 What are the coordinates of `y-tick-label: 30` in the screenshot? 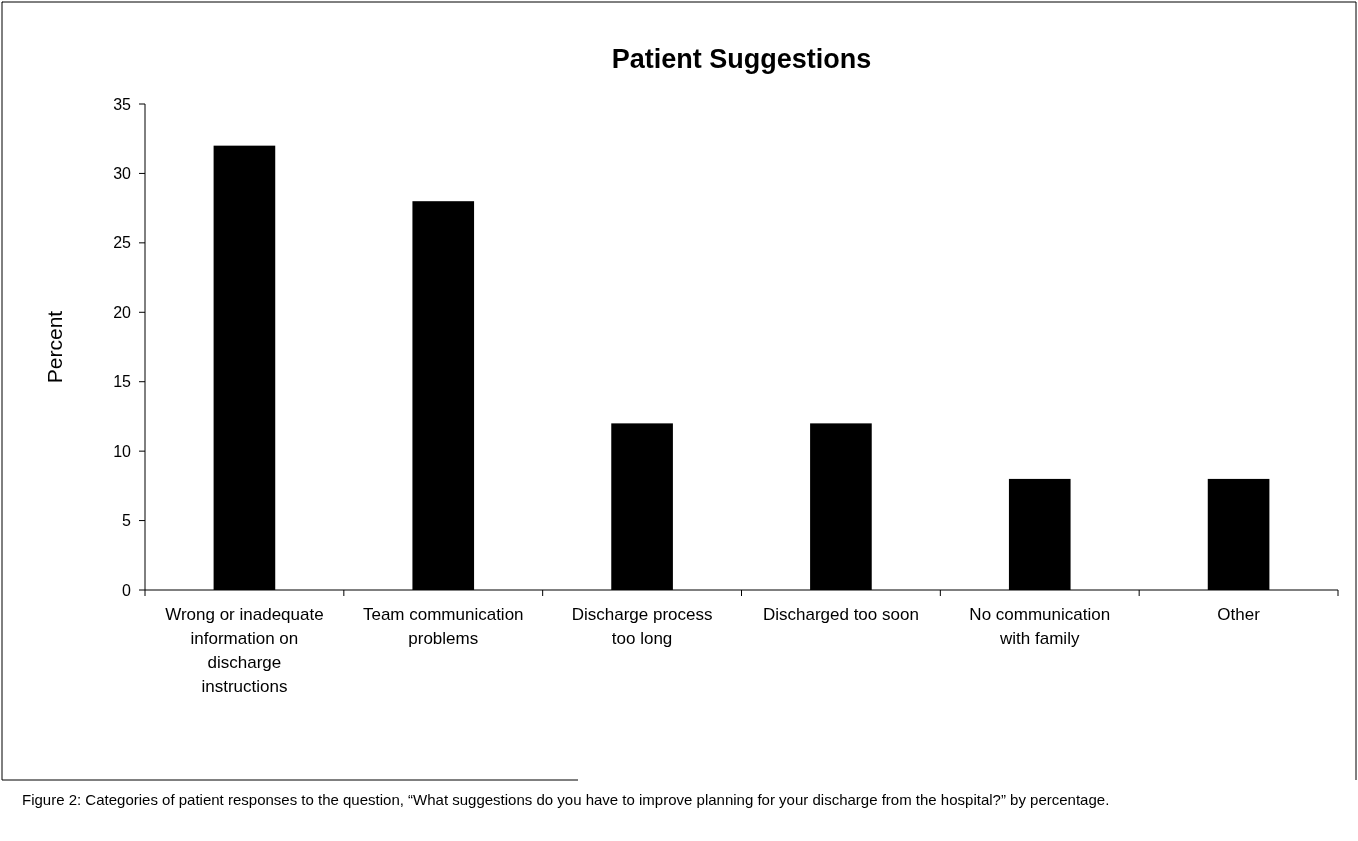 It's located at (122, 174).